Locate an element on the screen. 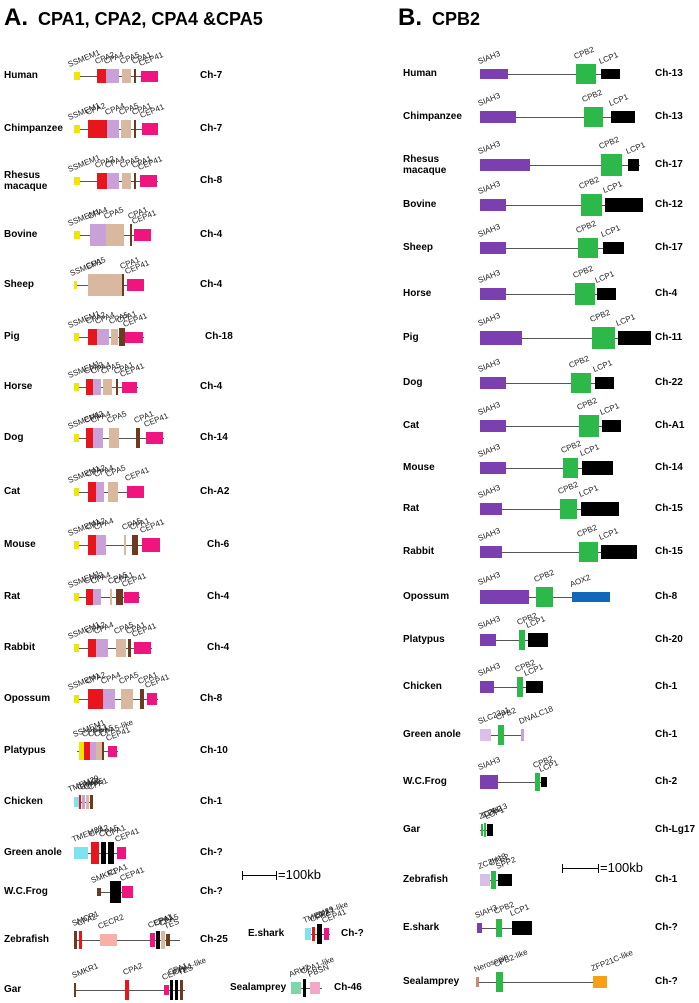 This screenshot has width=699, height=1003. species-label-b-16: W.C.Frog is located at coordinates (425, 781).